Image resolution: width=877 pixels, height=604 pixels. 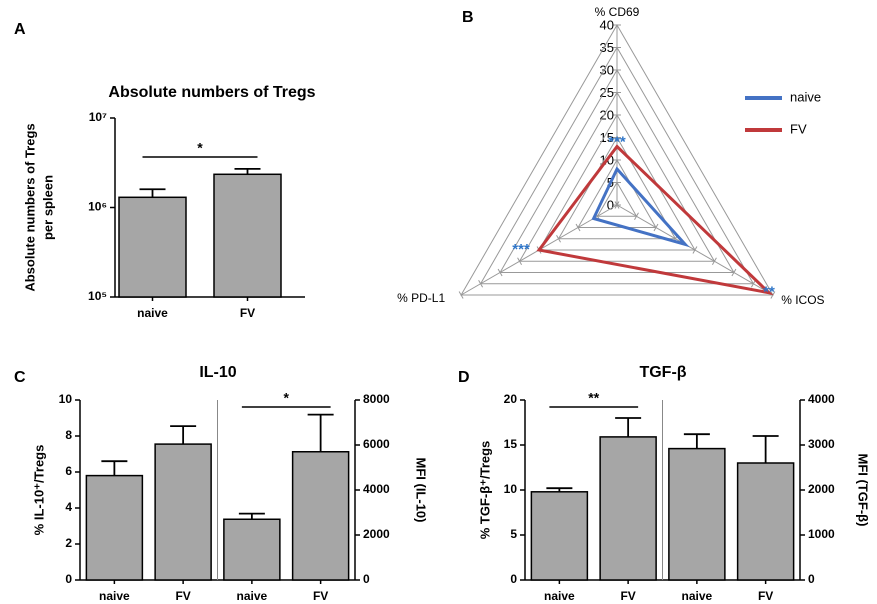 What do you see at coordinates (68, 507) in the screenshot?
I see `y-tick-label: 4` at bounding box center [68, 507].